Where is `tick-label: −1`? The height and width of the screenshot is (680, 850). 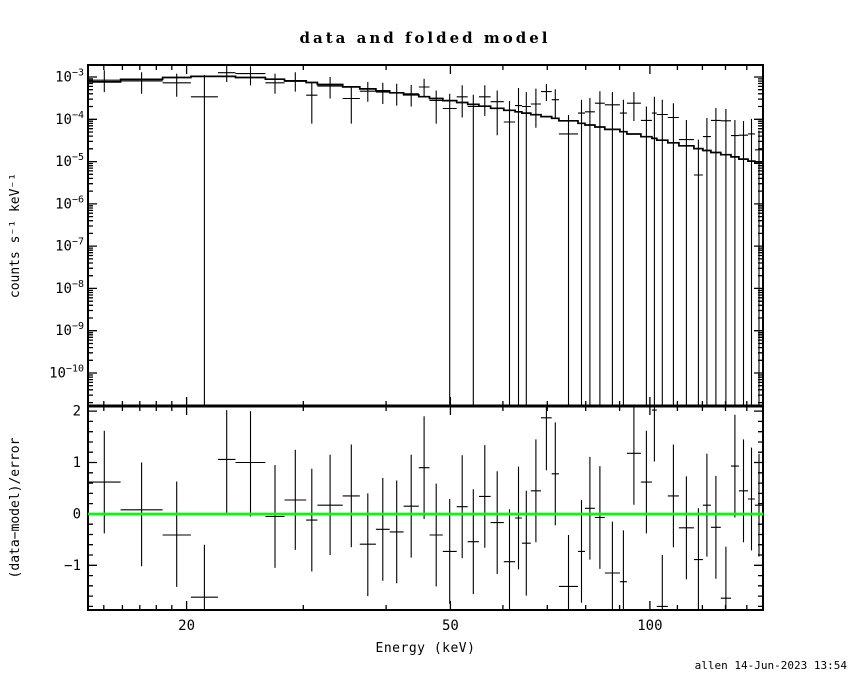 tick-label: −1 is located at coordinates (72, 566).